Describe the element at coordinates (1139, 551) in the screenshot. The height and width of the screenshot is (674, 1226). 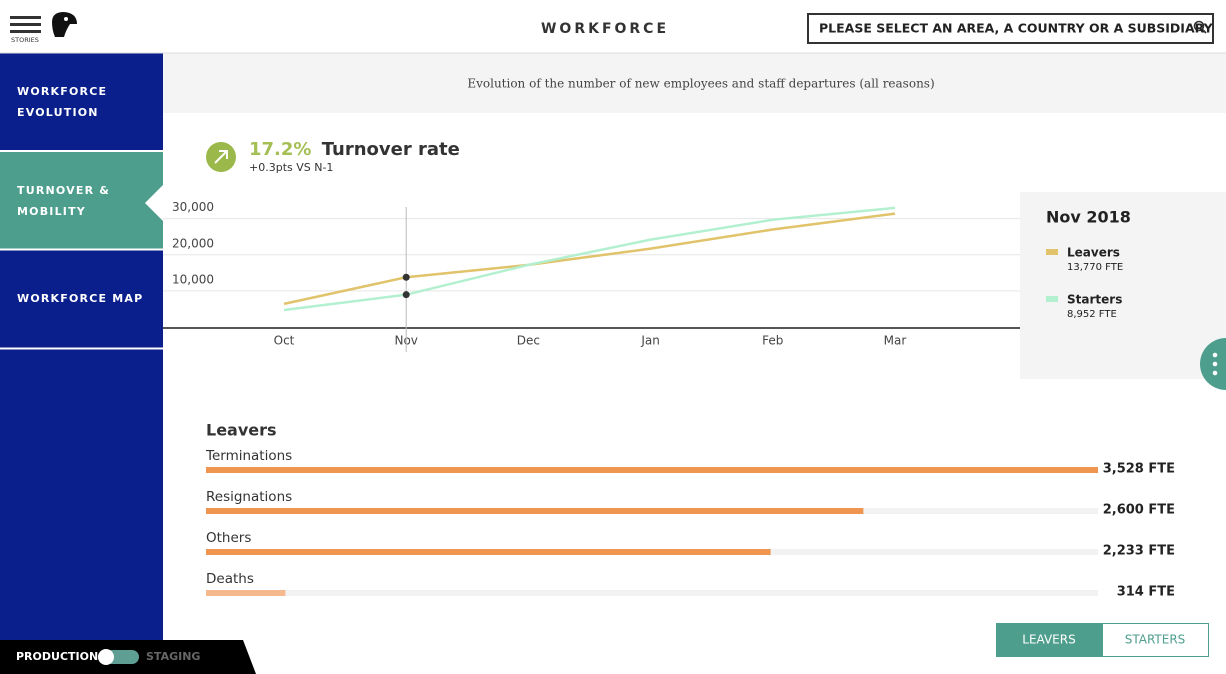
I see `bar-value-label: 2,233 FTE` at that location.